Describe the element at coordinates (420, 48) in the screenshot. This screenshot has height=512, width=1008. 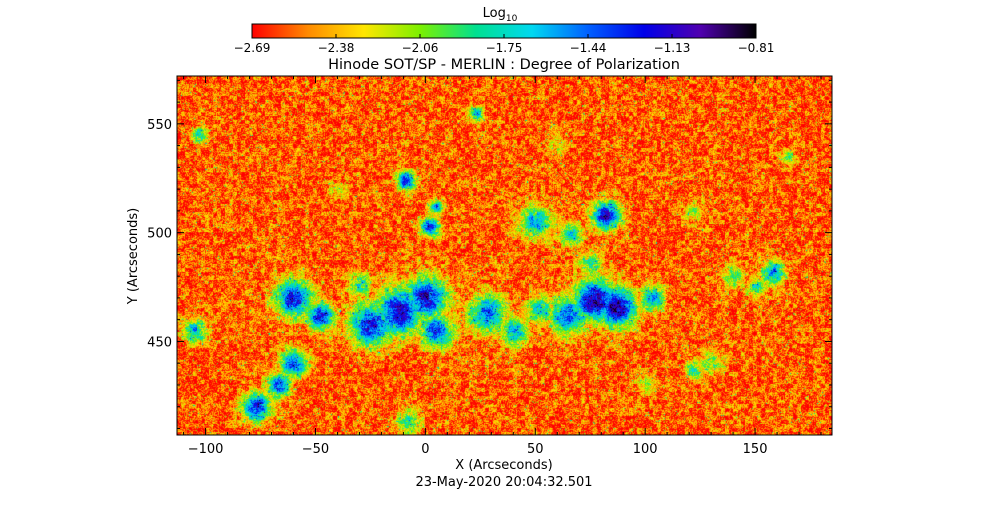
I see `colorbar-tick-label: −2.06` at that location.